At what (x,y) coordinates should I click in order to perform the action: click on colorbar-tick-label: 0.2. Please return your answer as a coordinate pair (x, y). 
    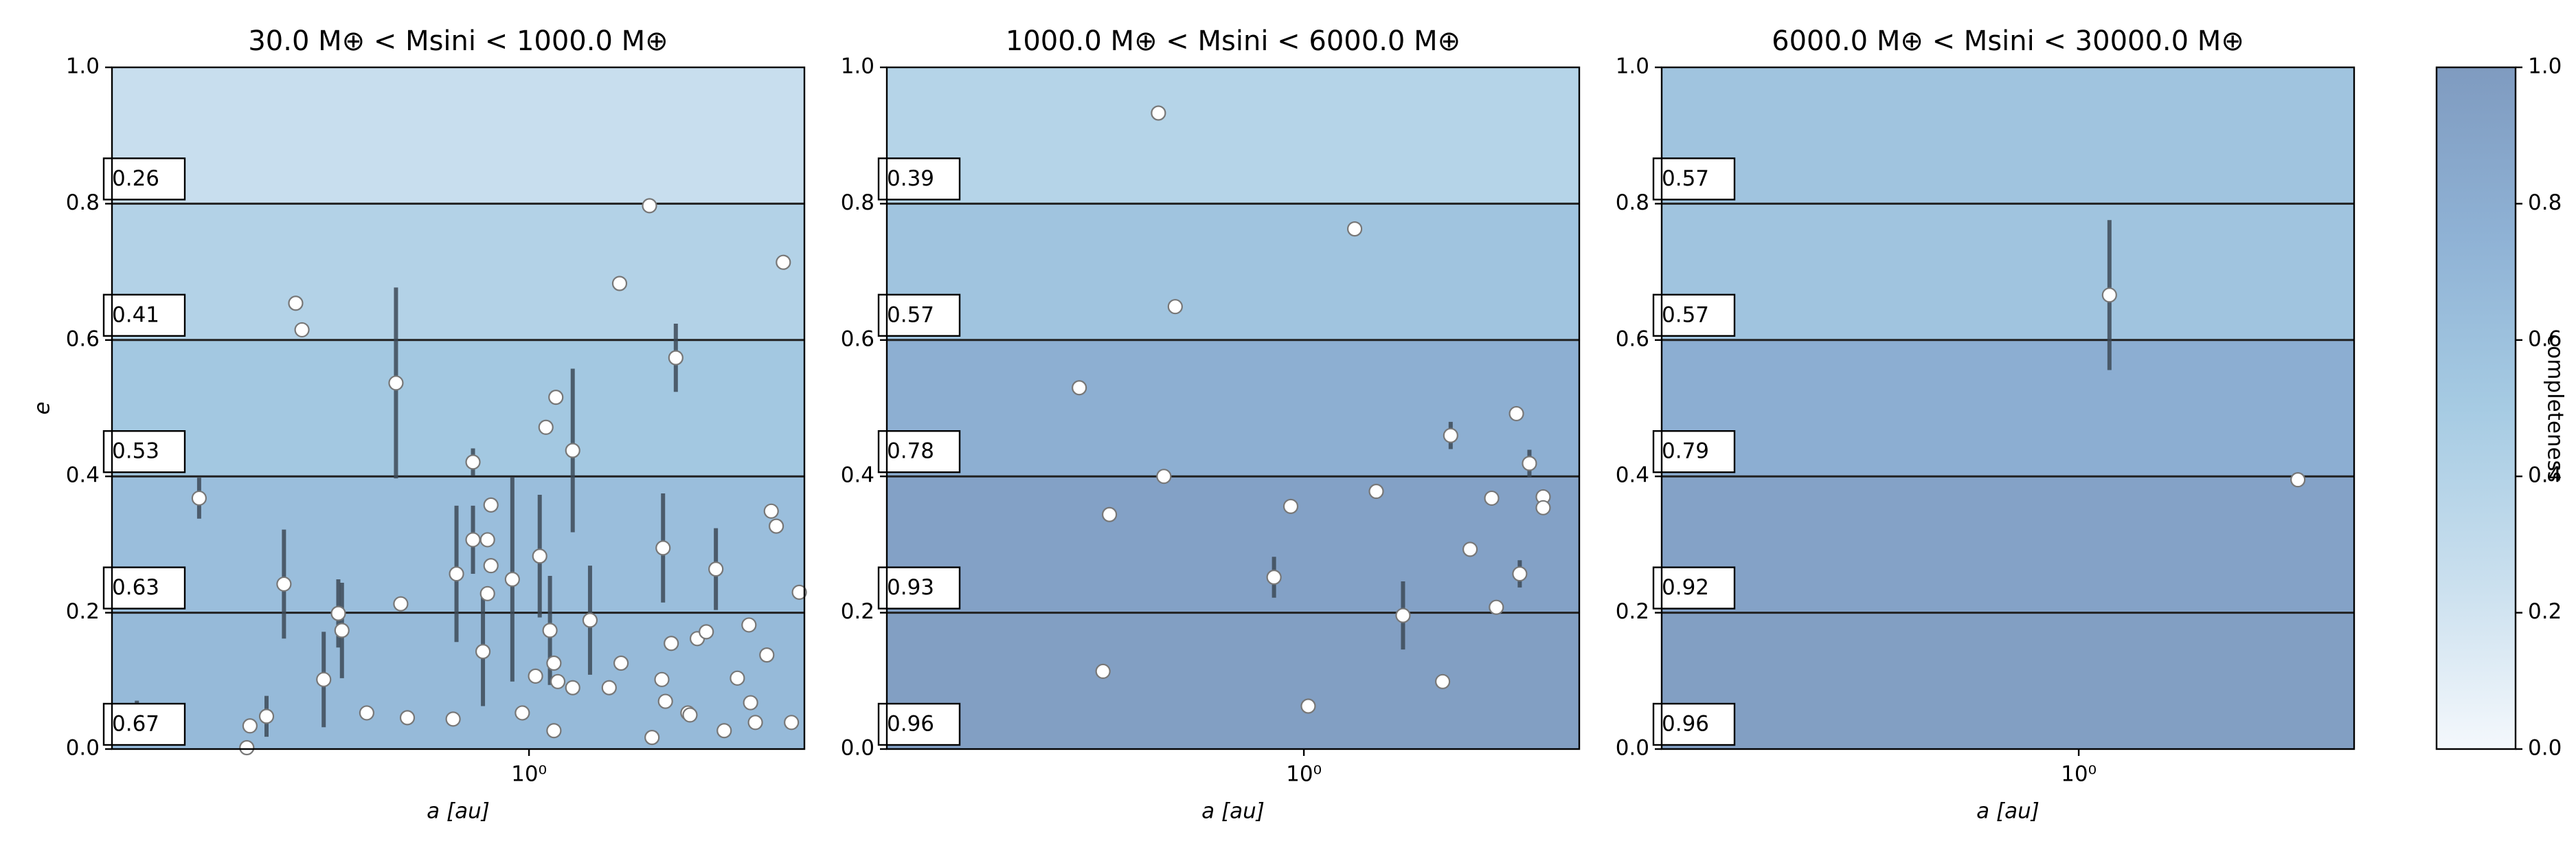
    Looking at the image, I should click on (2545, 611).